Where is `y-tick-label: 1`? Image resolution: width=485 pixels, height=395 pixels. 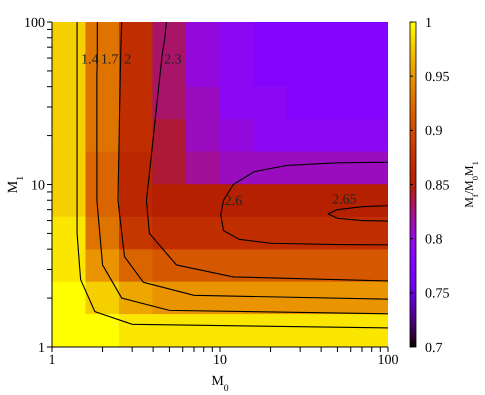
y-tick-label: 1 is located at coordinates (41, 348).